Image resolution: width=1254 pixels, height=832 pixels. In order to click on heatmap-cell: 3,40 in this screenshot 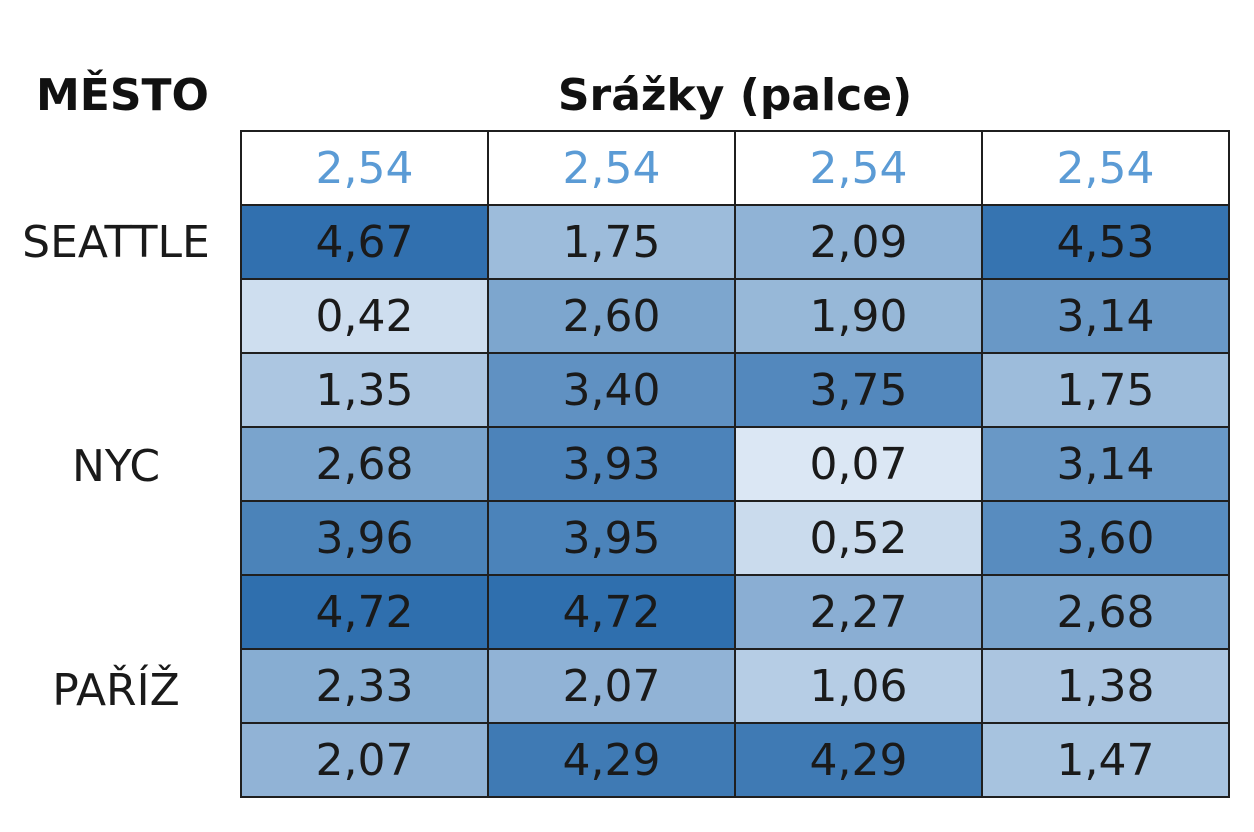, I will do `click(611, 390)`.